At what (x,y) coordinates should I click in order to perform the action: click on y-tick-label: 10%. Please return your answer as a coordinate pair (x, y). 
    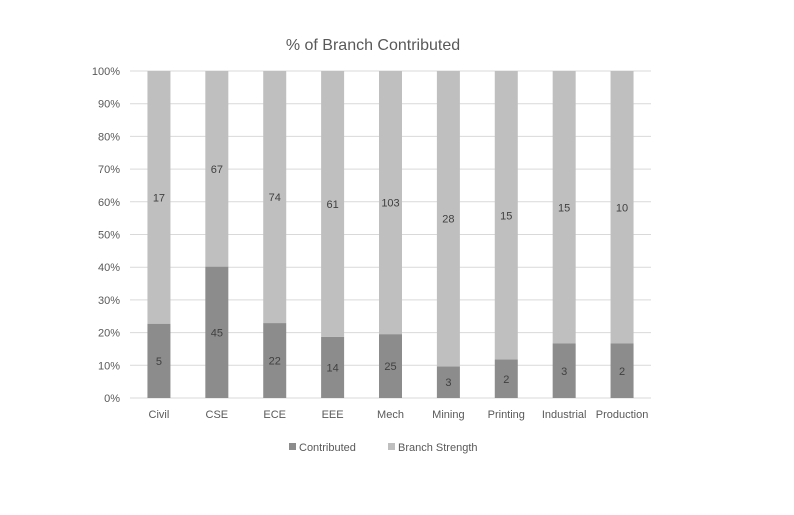
    Looking at the image, I should click on (109, 366).